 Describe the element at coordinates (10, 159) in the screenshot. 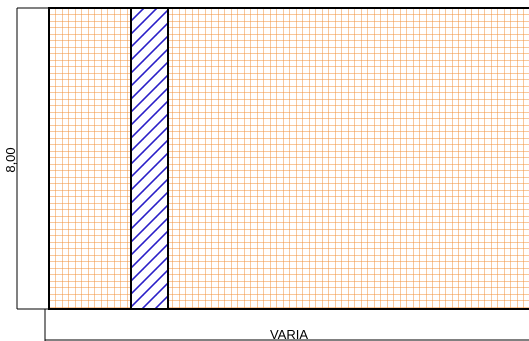

I see `height-dimension-label: 8,00` at that location.